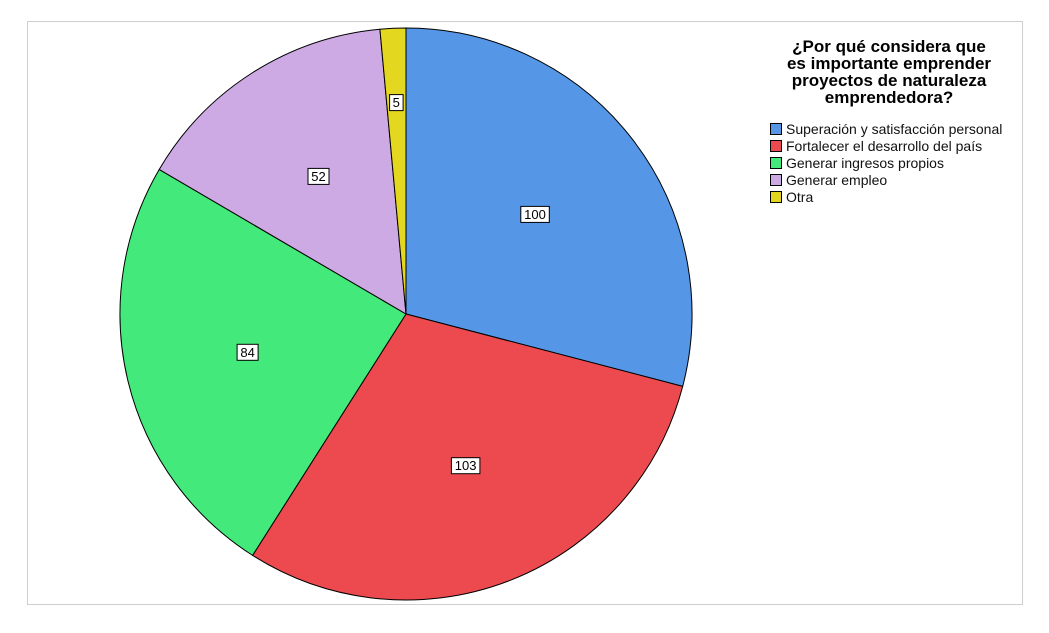 The image size is (1049, 633). I want to click on pie-slice, so click(282, 171).